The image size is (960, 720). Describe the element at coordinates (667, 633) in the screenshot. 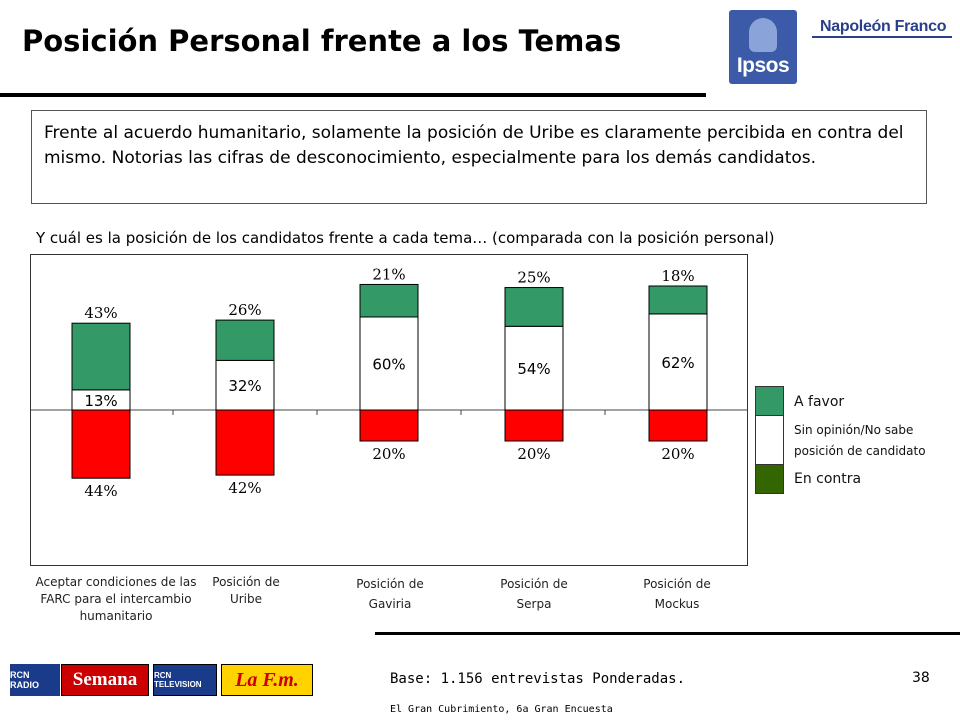

I see `footer-rule` at that location.